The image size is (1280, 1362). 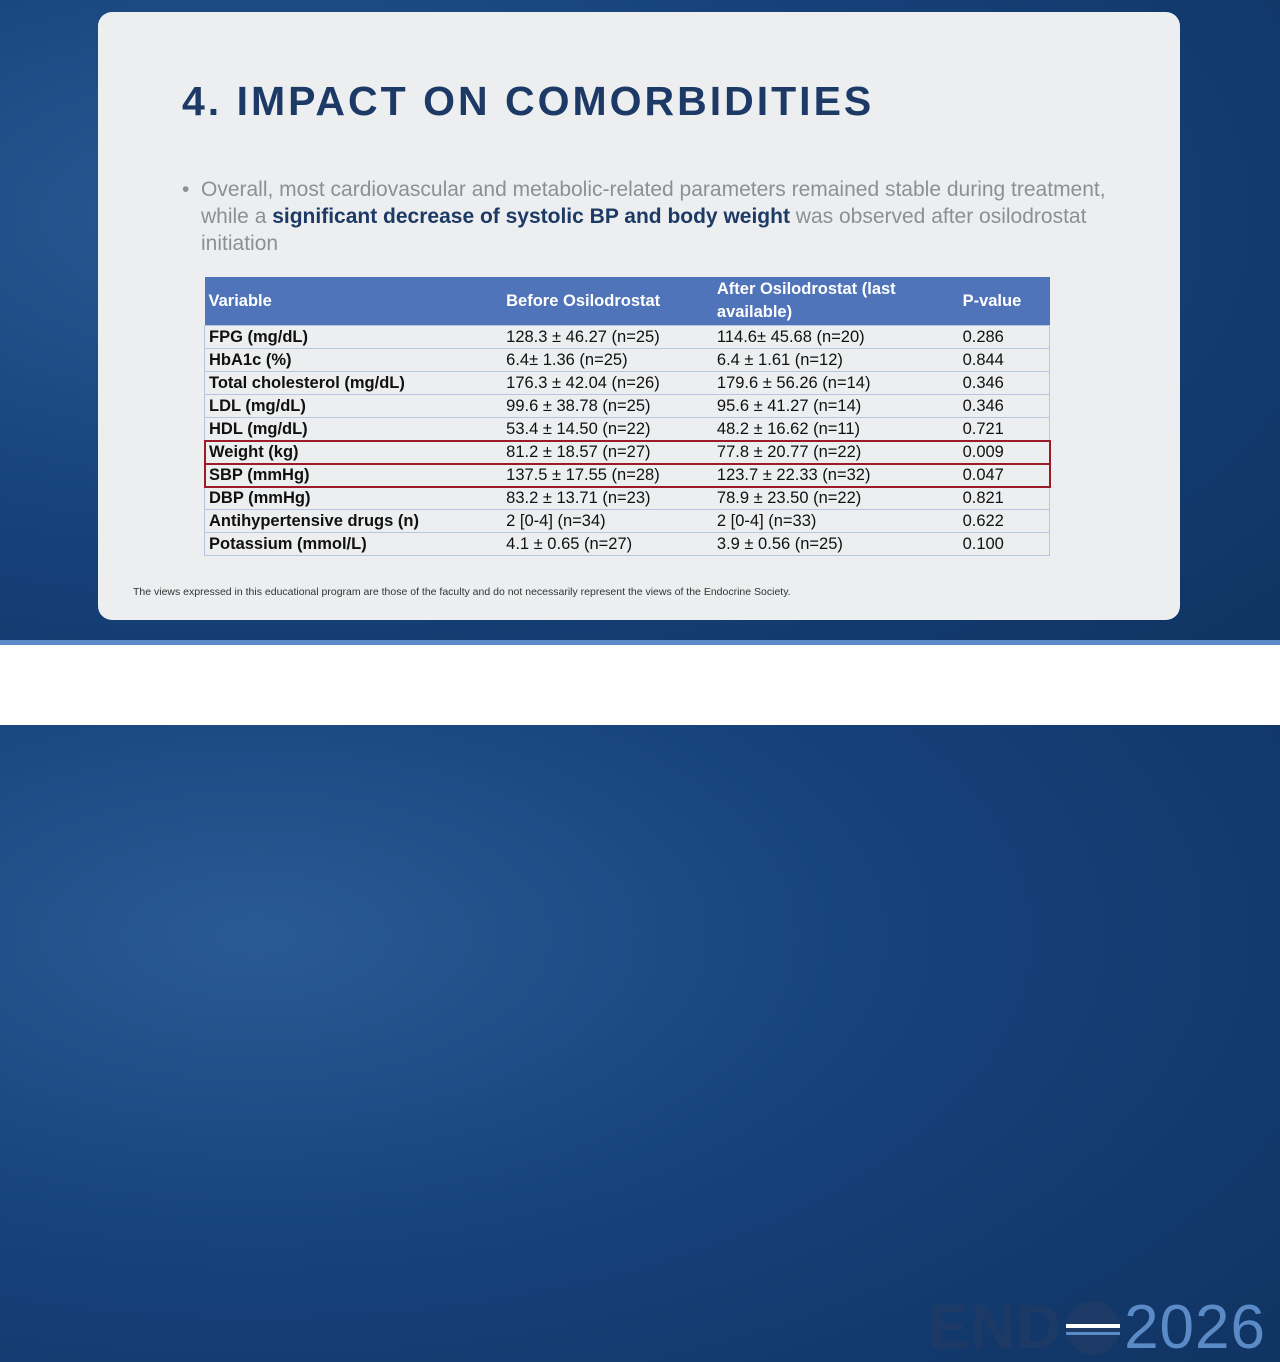 I want to click on table-cell: SBP (mmHg), so click(x=353, y=475).